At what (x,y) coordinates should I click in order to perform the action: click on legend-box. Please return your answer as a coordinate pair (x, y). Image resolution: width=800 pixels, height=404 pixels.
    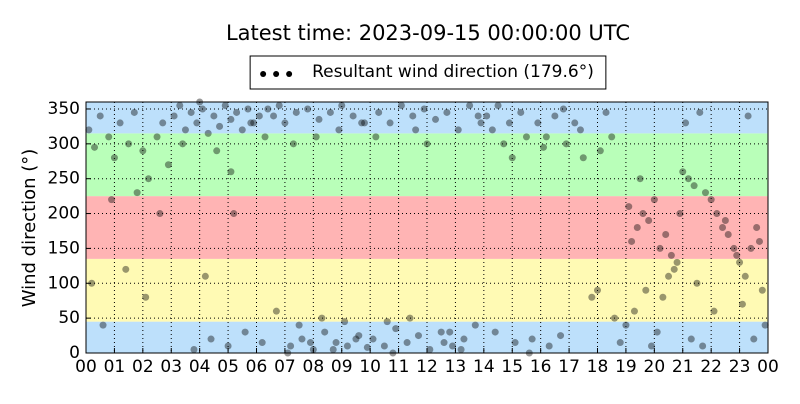
    Looking at the image, I should click on (428, 72).